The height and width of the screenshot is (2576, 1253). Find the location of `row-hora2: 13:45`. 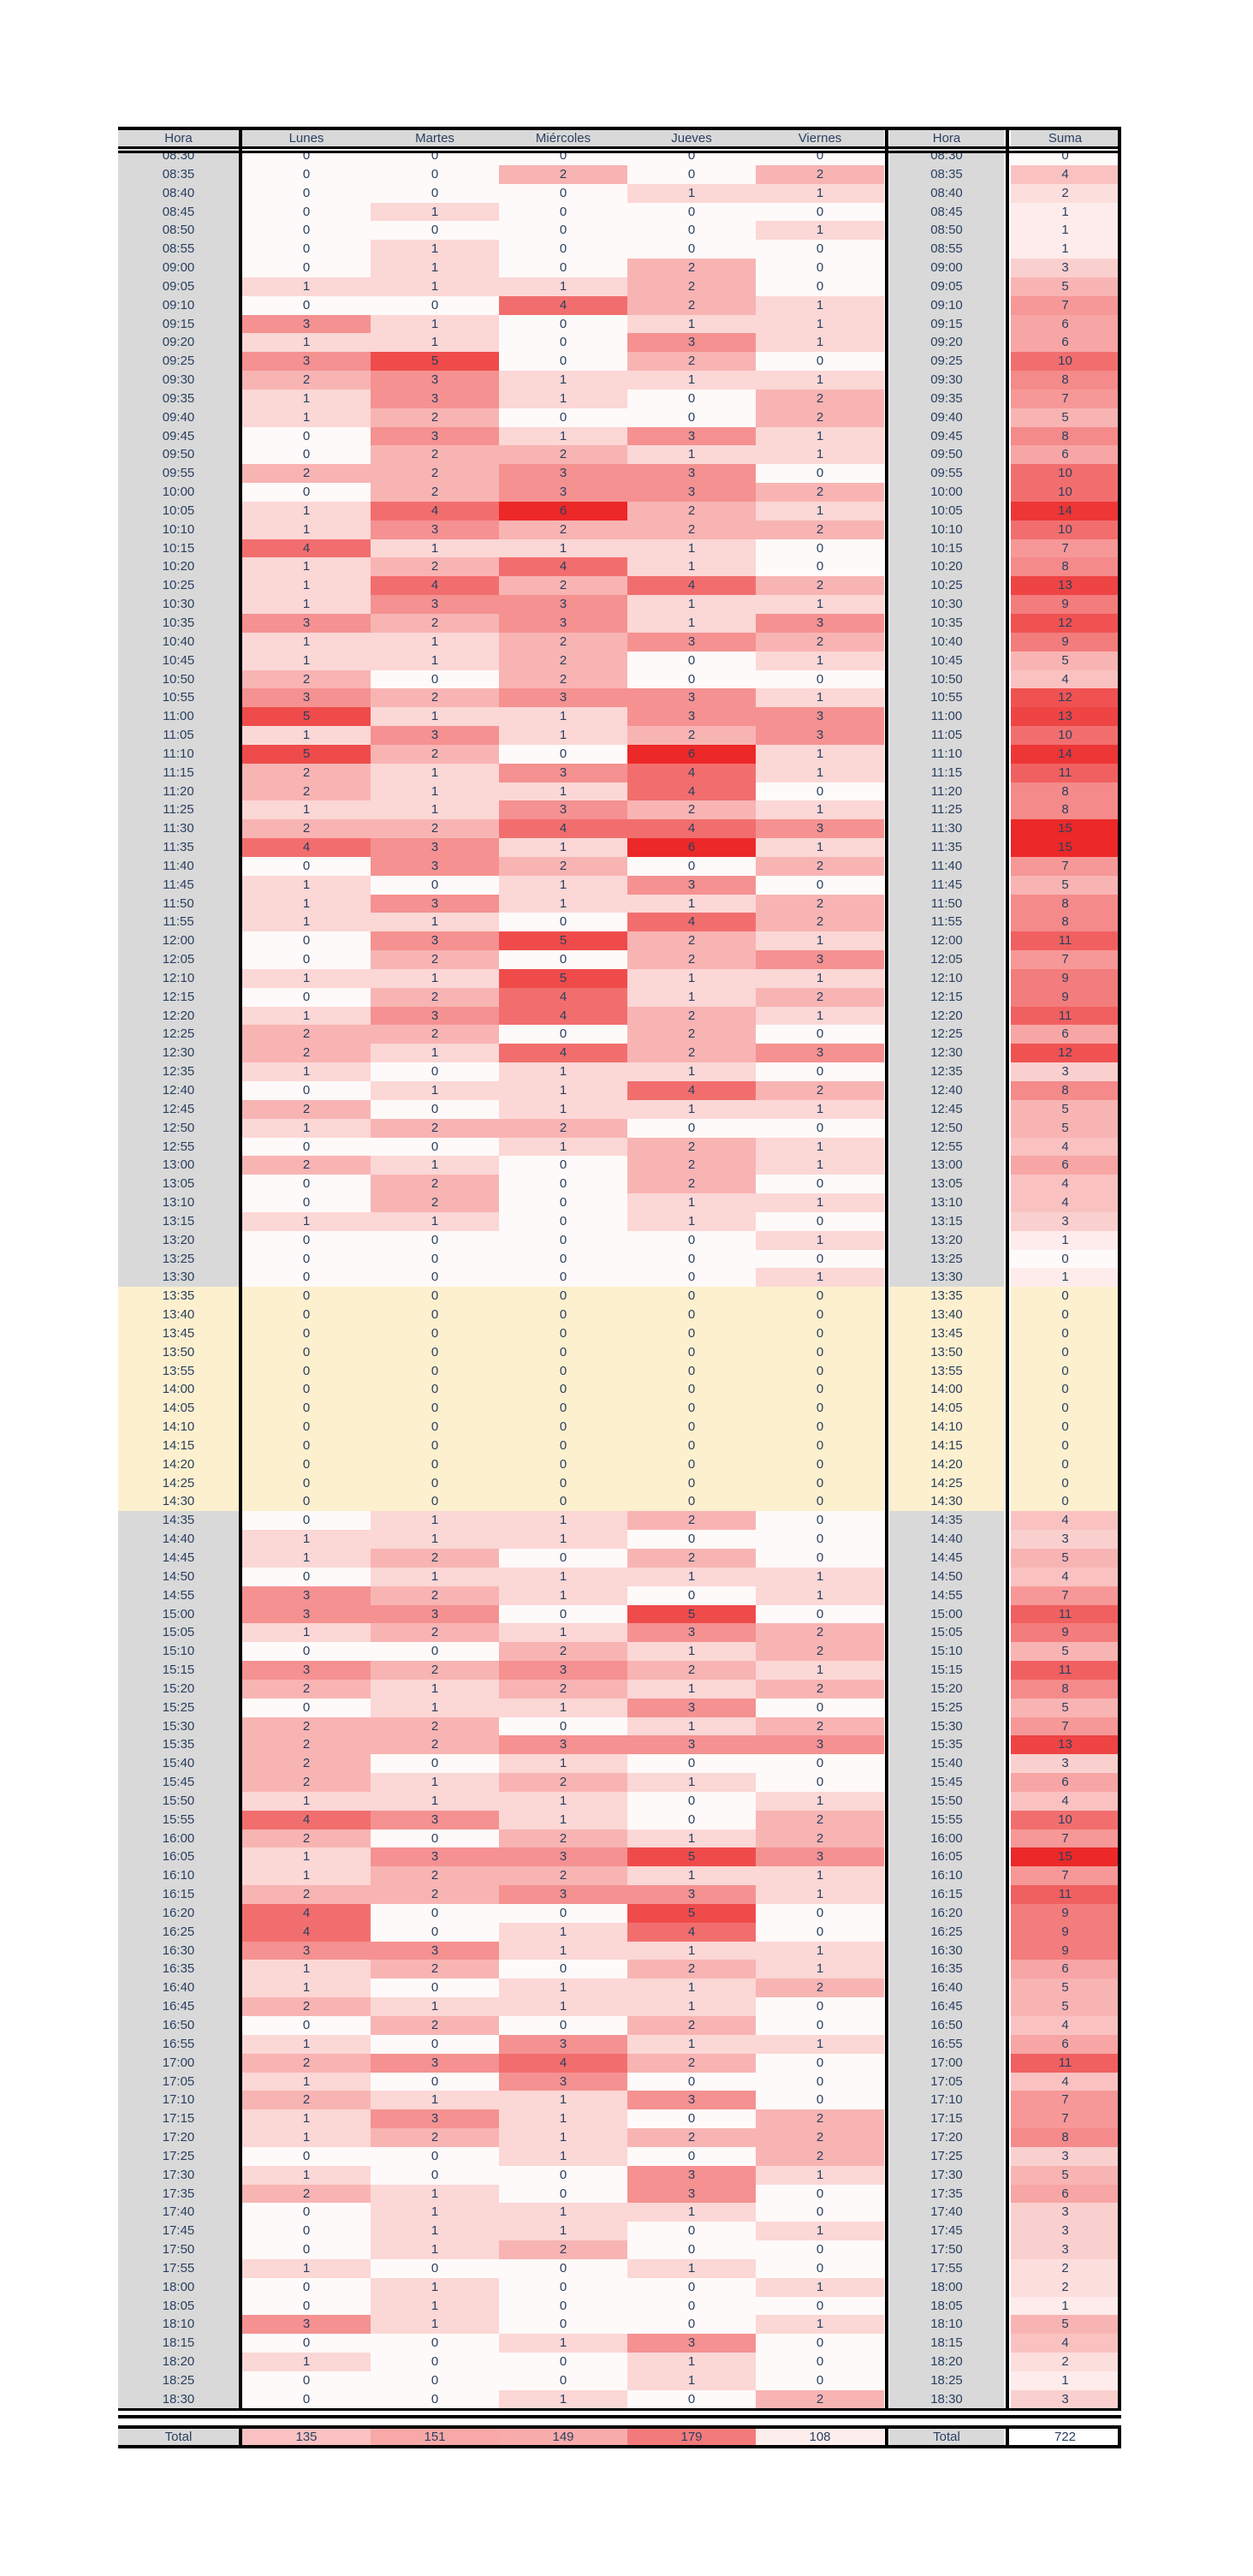

row-hora2: 13:45 is located at coordinates (946, 1334).